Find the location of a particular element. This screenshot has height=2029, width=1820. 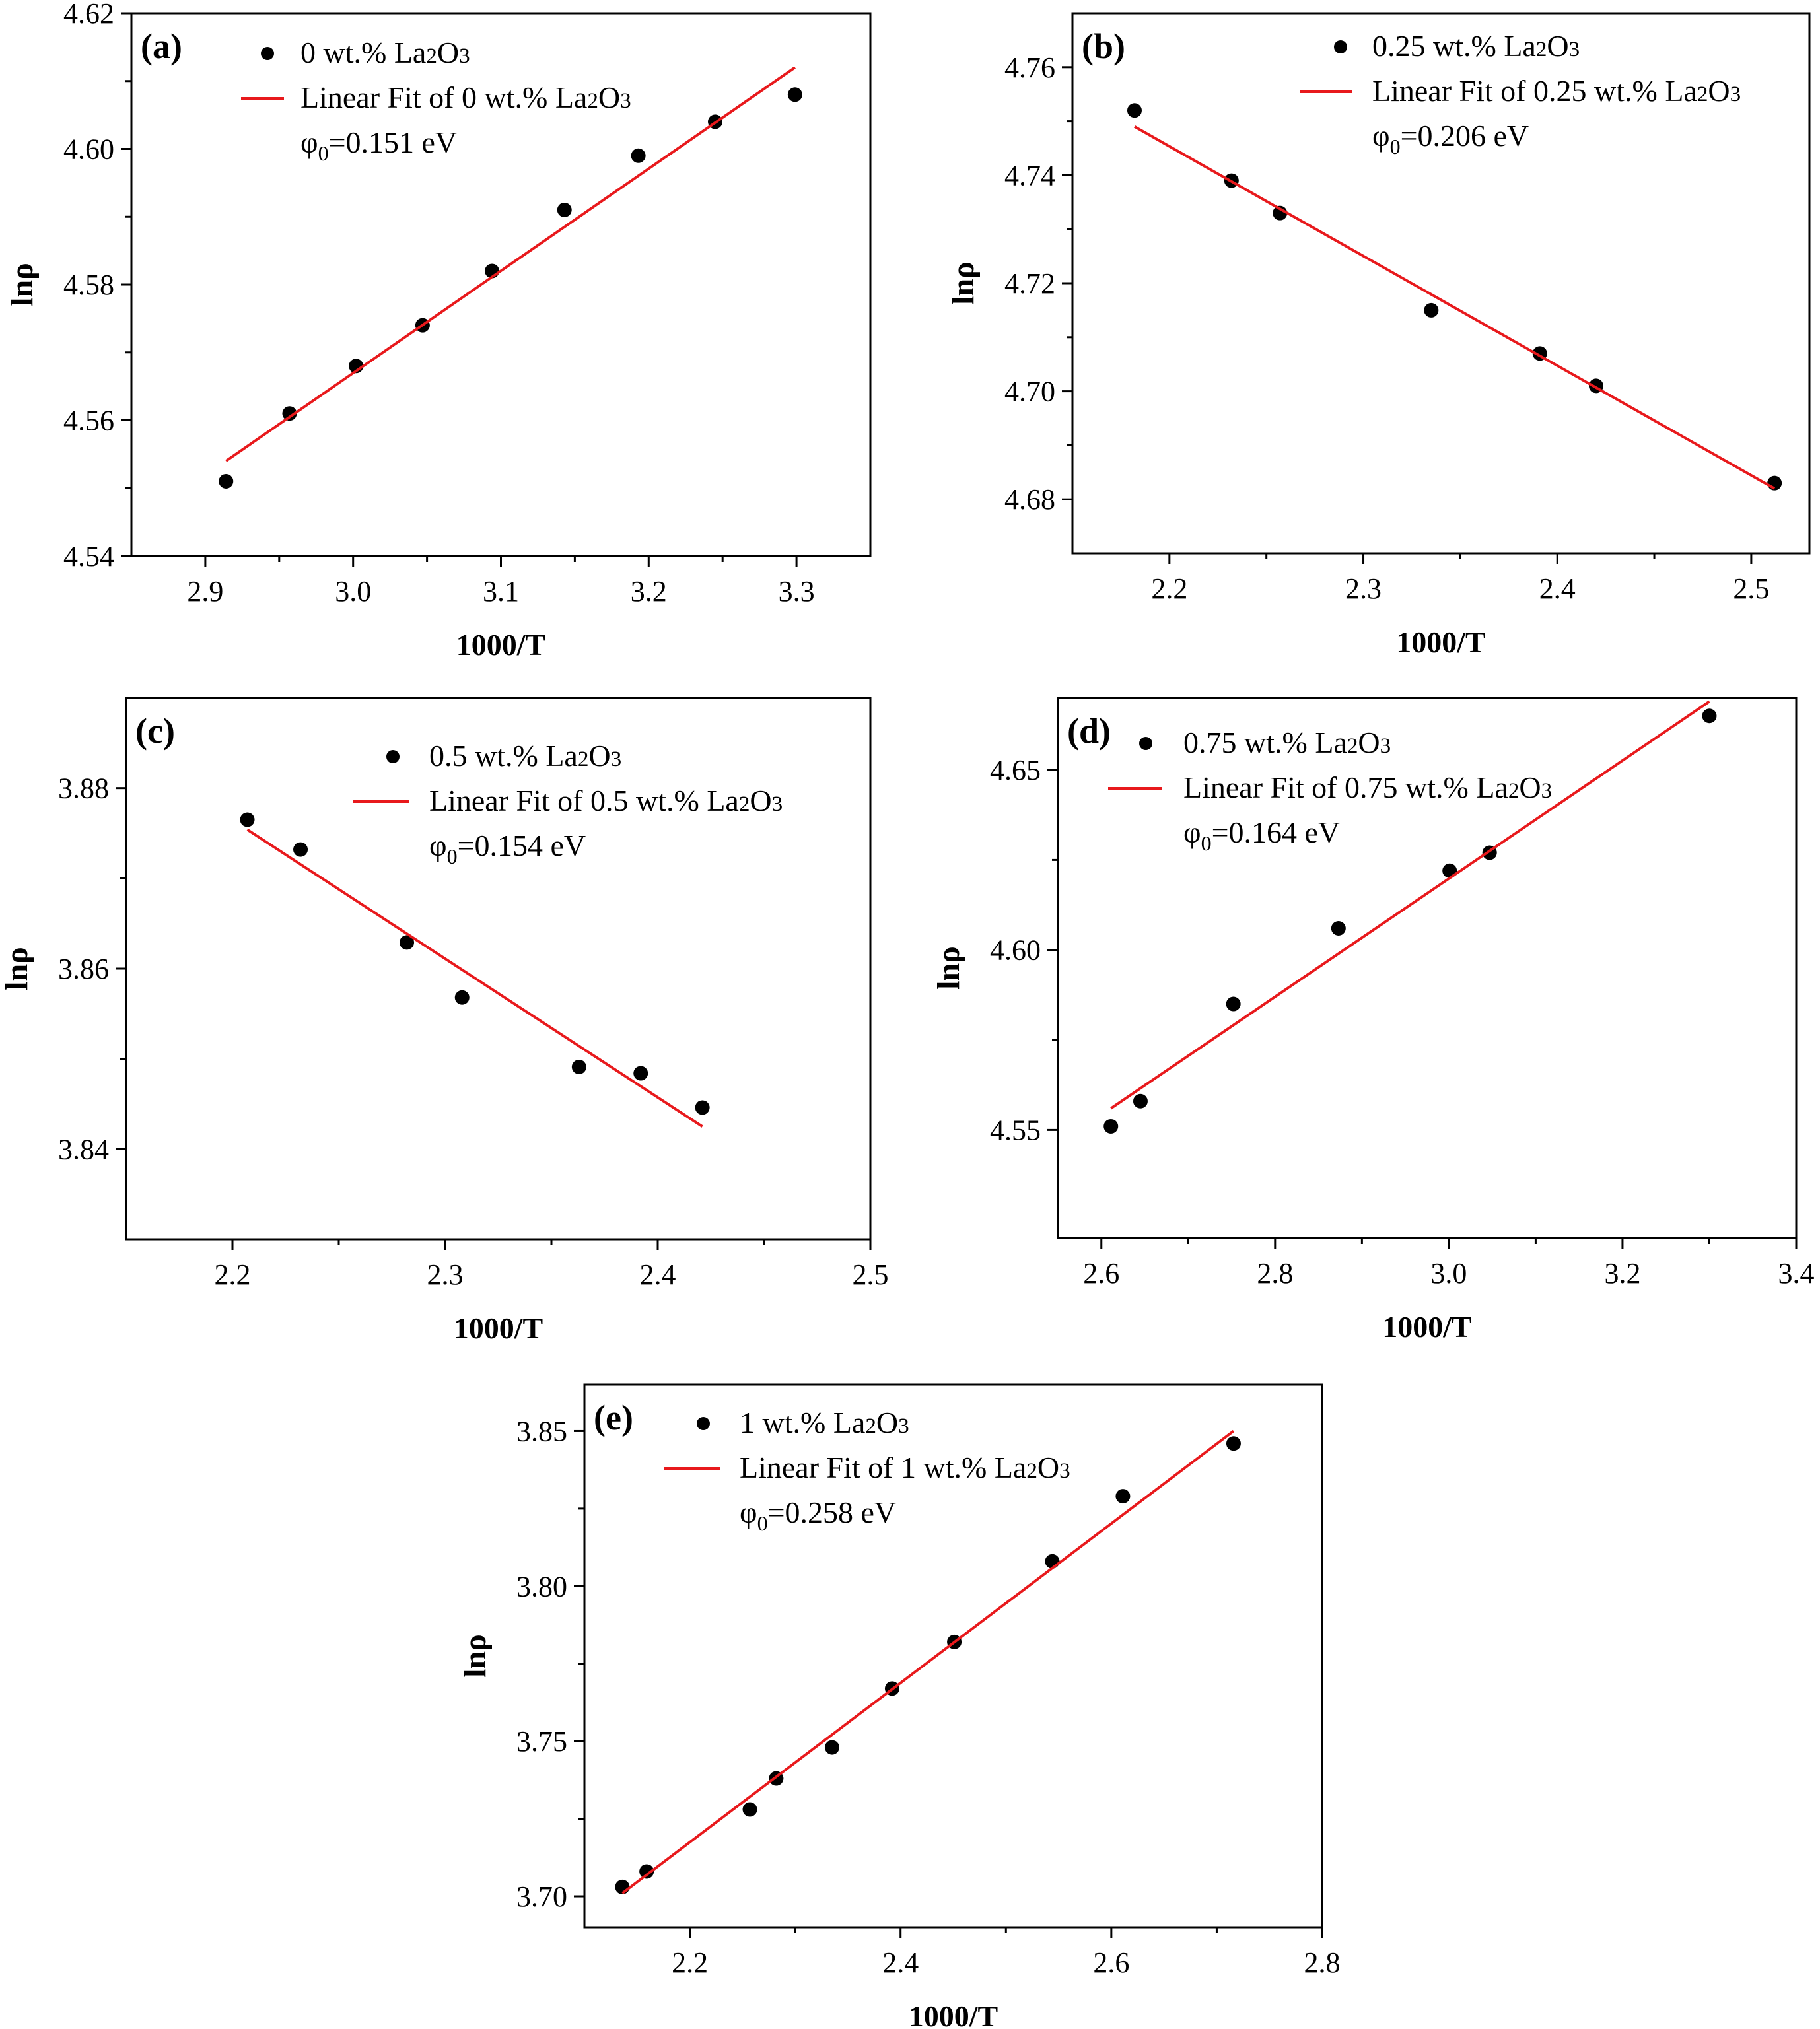

y-tick-label: 4.55 is located at coordinates (1015, 1130).